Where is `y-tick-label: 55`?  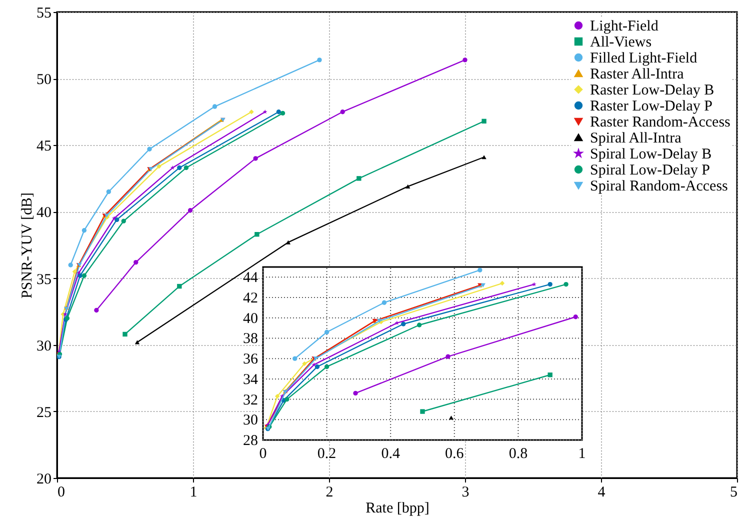
y-tick-label: 55 is located at coordinates (44, 14).